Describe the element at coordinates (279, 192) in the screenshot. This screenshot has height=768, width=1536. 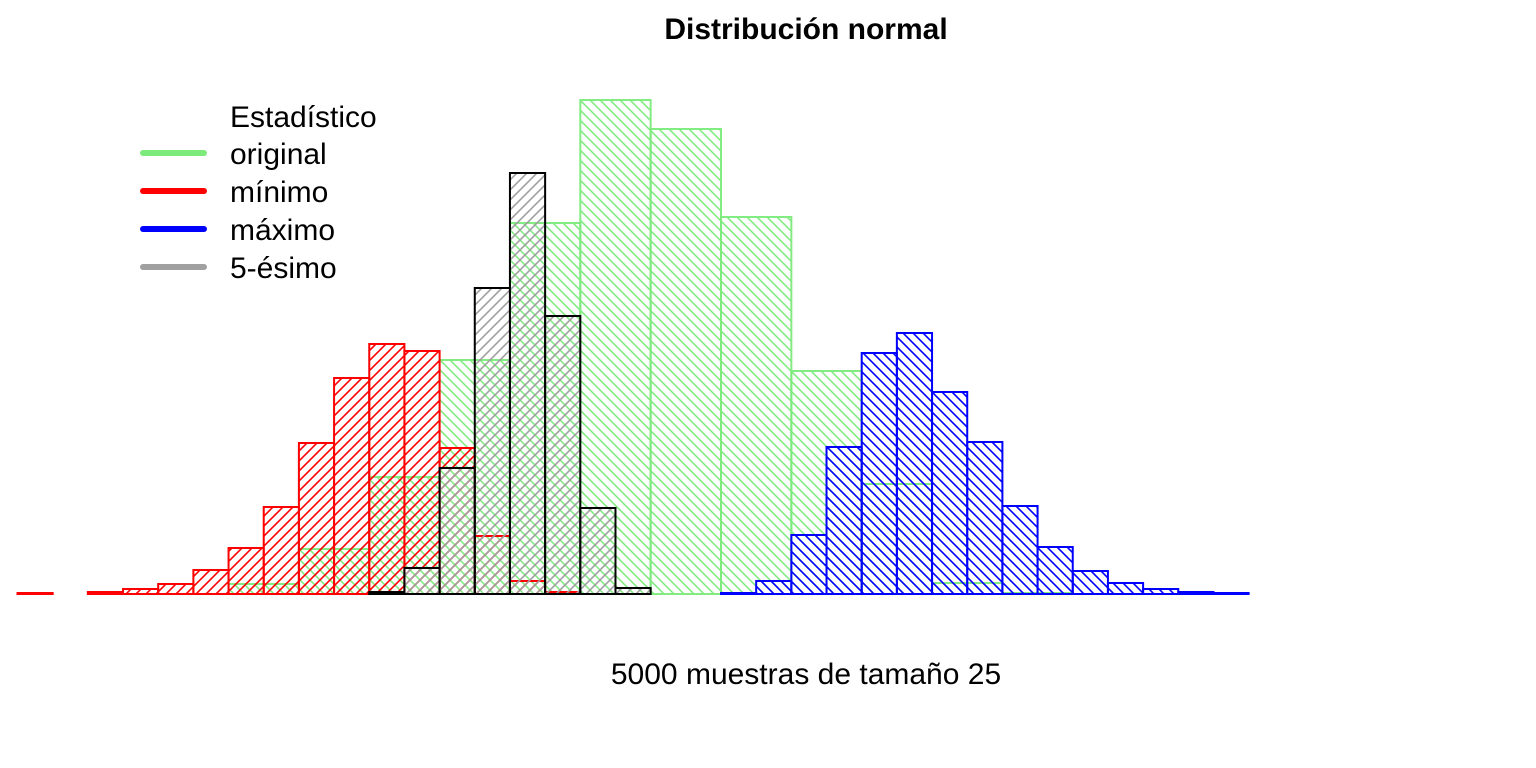
I see `legend-label-1: mínimo` at that location.